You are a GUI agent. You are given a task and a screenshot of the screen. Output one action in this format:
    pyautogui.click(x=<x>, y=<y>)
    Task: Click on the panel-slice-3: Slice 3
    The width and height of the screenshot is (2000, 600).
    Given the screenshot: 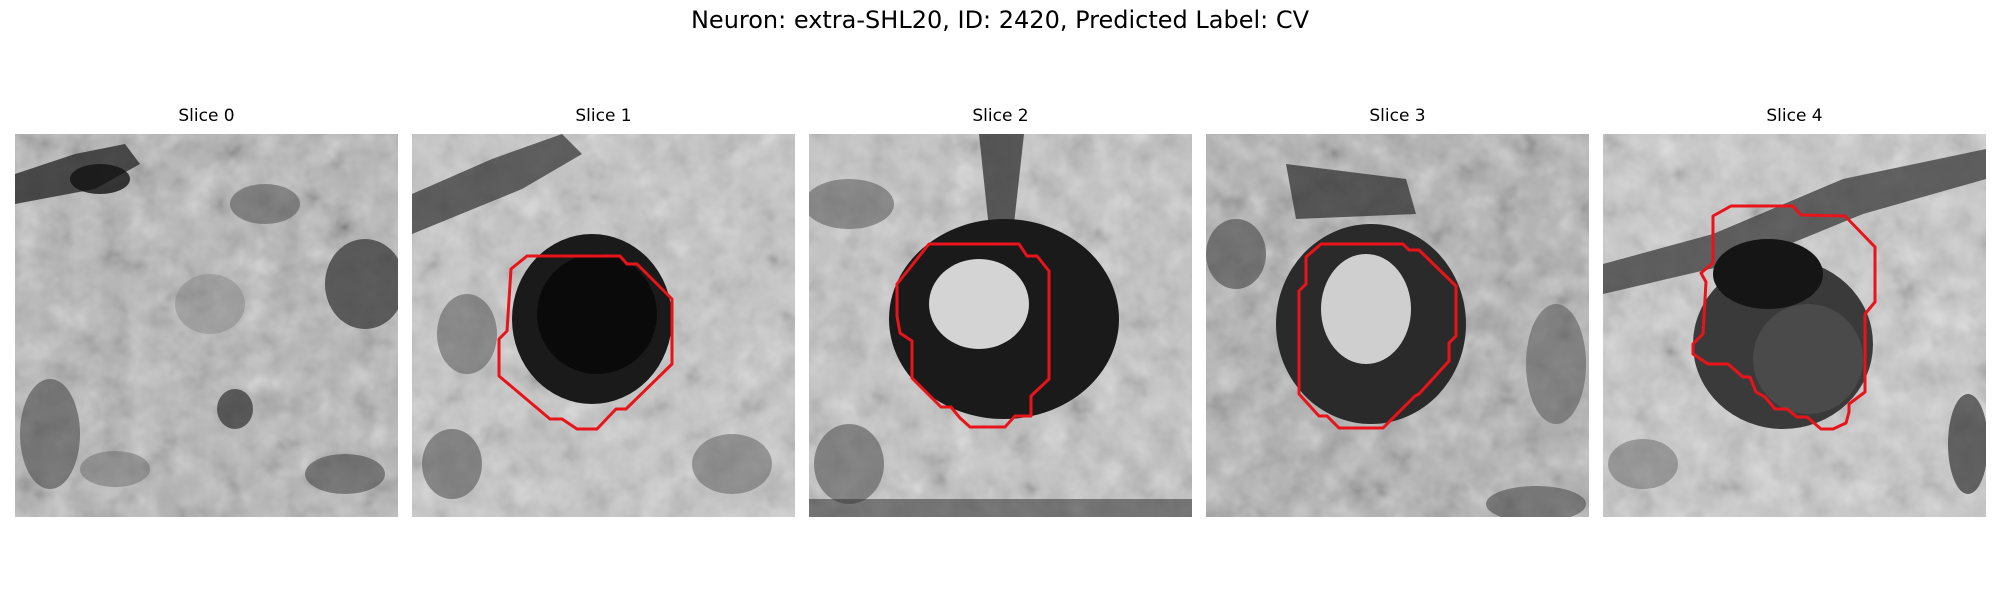 What is the action you would take?
    pyautogui.click(x=1397, y=314)
    